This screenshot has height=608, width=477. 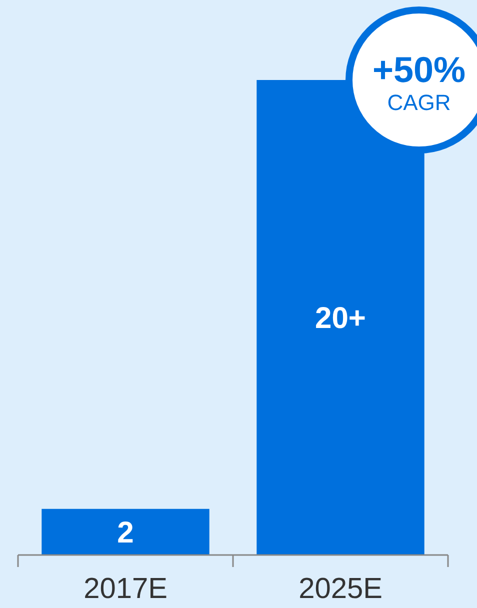 I want to click on data-label: 2, so click(x=125, y=533).